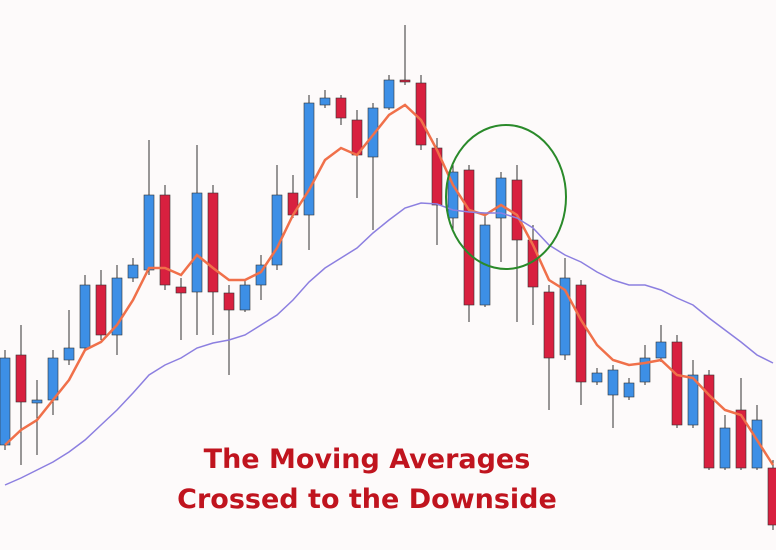  Describe the element at coordinates (367, 459) in the screenshot. I see `annotation: The Moving Averages` at that location.